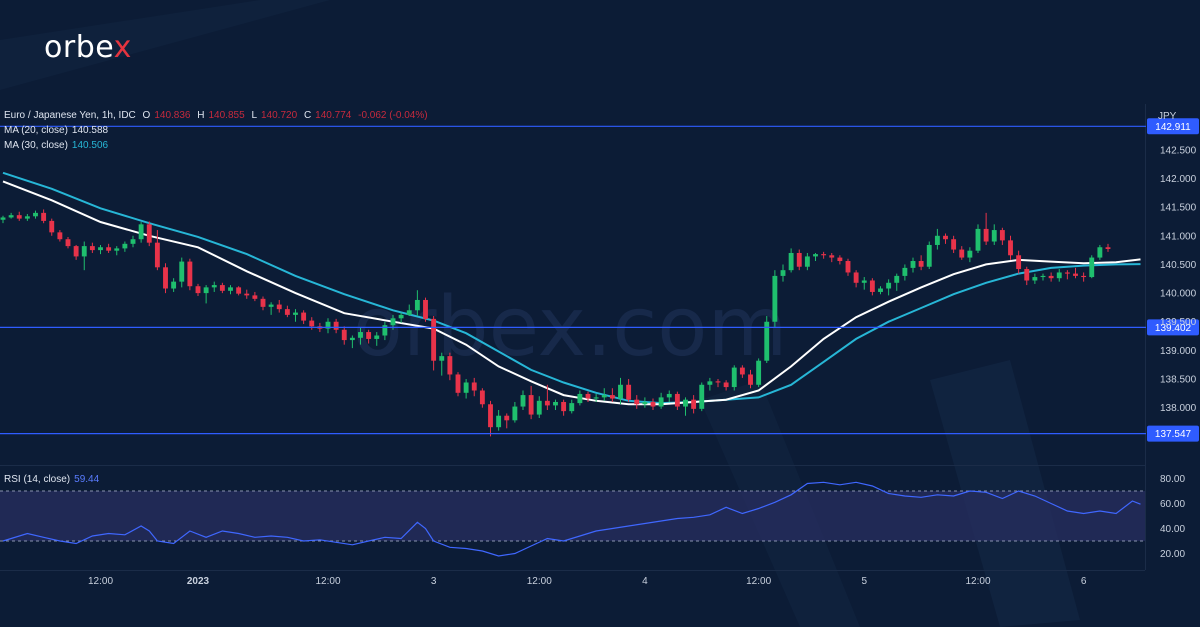 This screenshot has height=627, width=1200. What do you see at coordinates (79, 47) in the screenshot?
I see `brand-name: orbe` at bounding box center [79, 47].